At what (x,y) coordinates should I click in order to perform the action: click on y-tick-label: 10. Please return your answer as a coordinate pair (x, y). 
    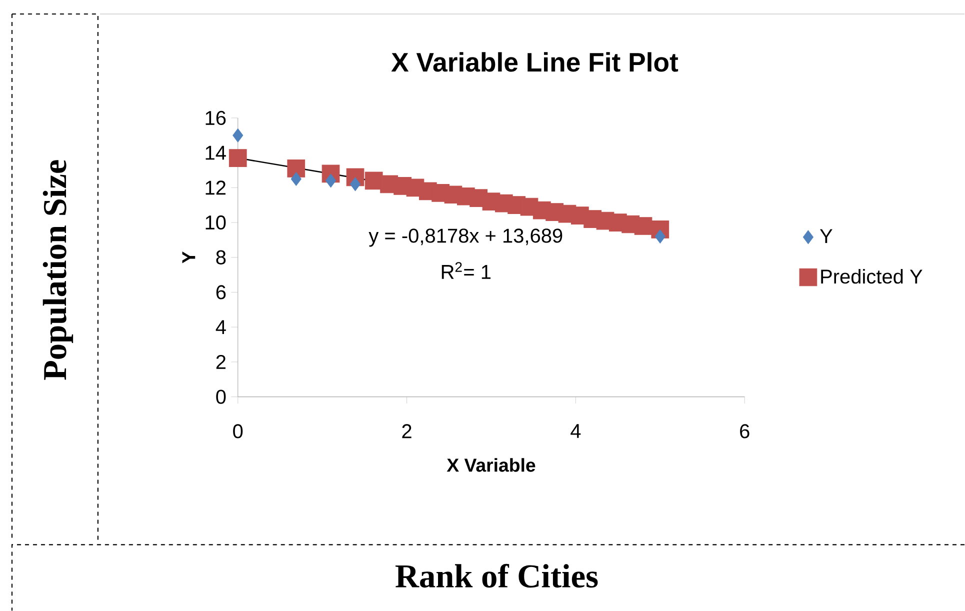
    Looking at the image, I should click on (216, 222).